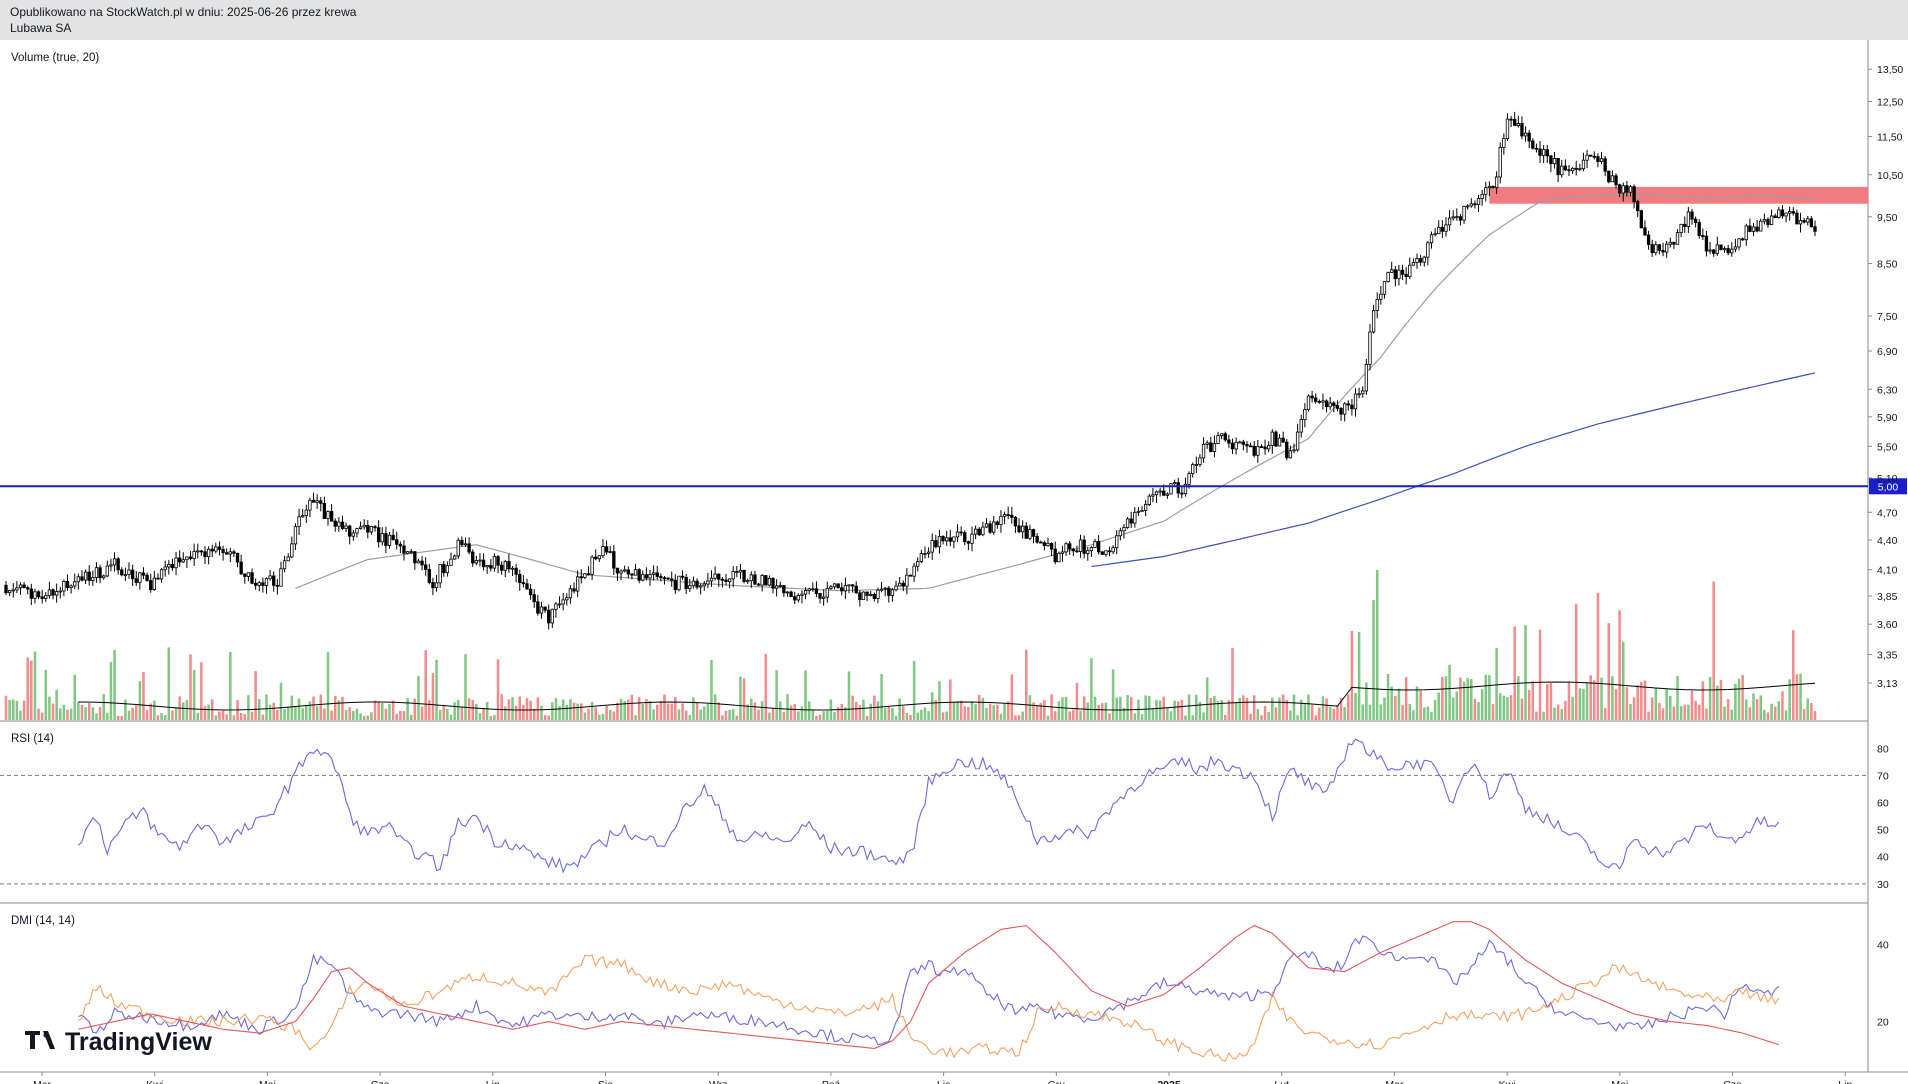  What do you see at coordinates (55, 58) in the screenshot?
I see `volume-pane-label: Volume (true, 20)` at bounding box center [55, 58].